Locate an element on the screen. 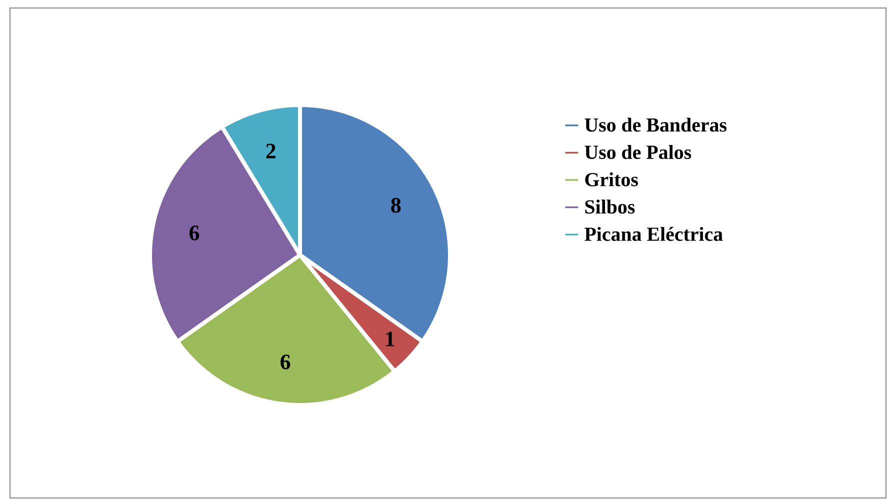 The height and width of the screenshot is (500, 888). legend-label: Gritos is located at coordinates (611, 179).